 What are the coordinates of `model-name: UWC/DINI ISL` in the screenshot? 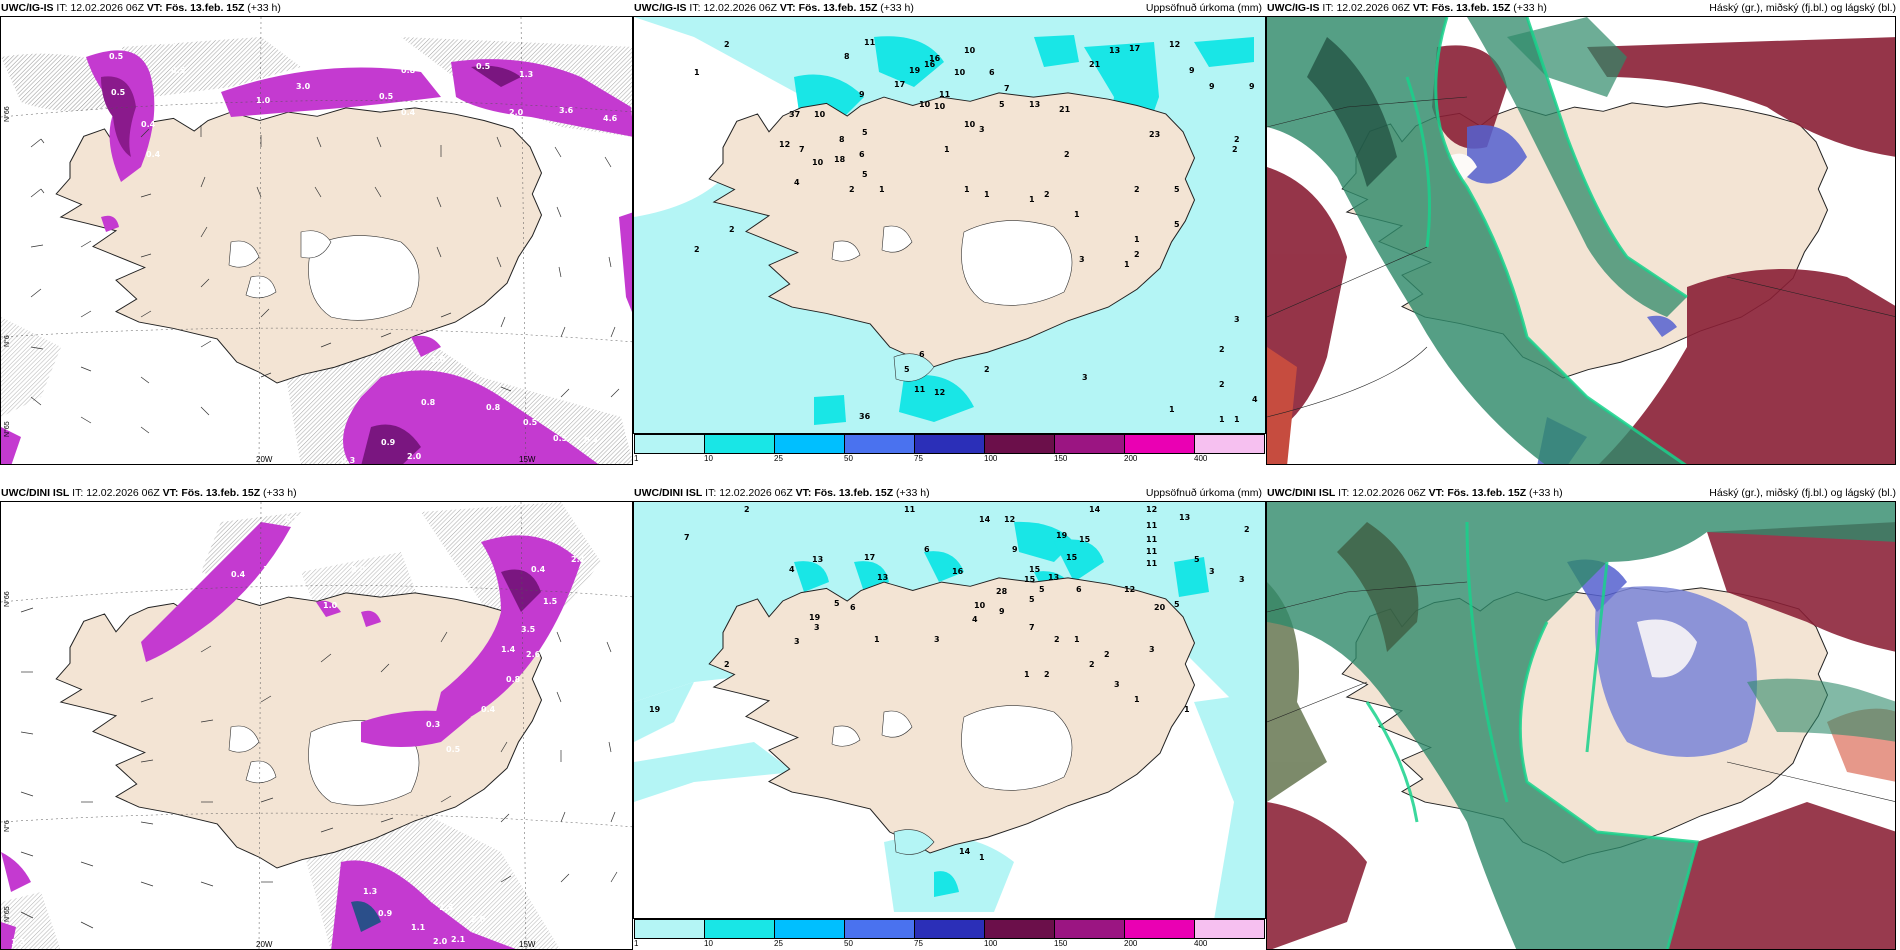 It's located at (668, 493).